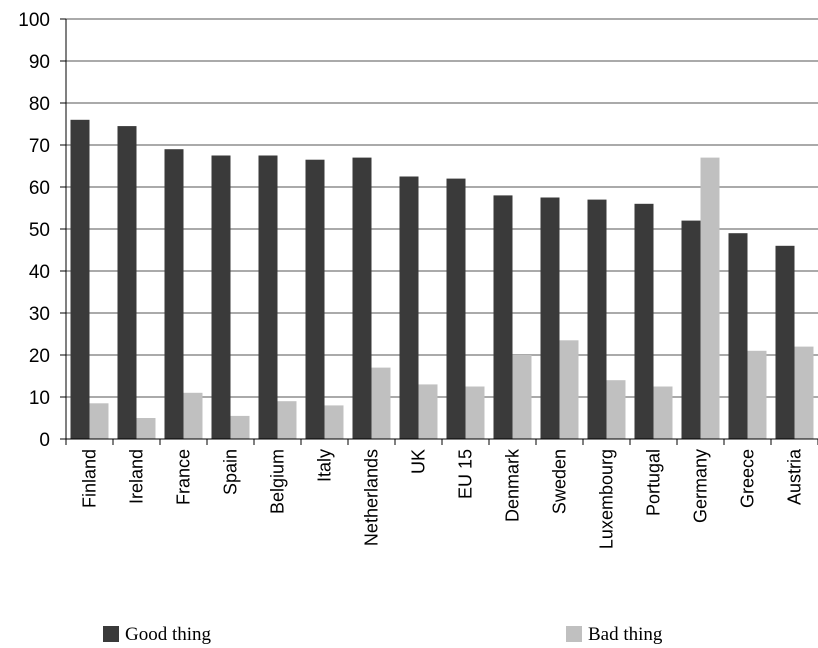 Image resolution: width=818 pixels, height=648 pixels. Describe the element at coordinates (137, 476) in the screenshot. I see `x-tick-label: Ireland` at that location.